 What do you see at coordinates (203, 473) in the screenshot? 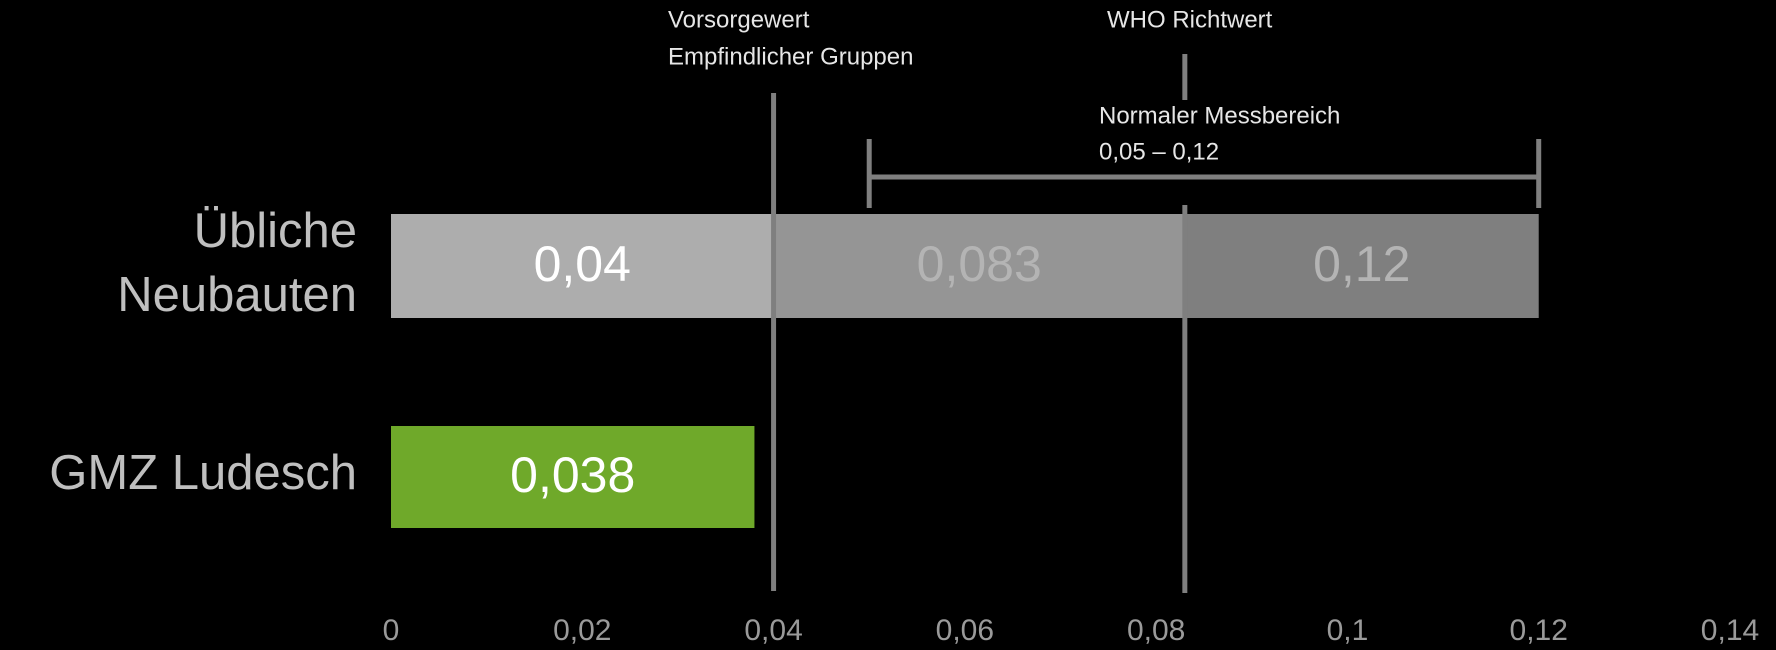
I see `category-label: GMZ Ludesch` at bounding box center [203, 473].